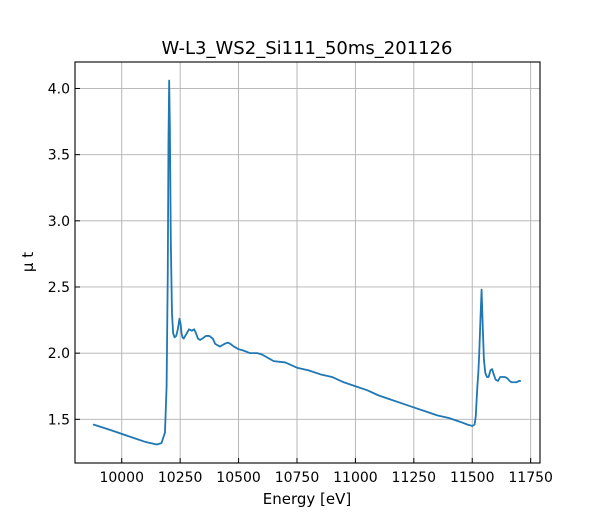 The image size is (600, 520). What do you see at coordinates (59, 288) in the screenshot?
I see `y-tick-label: 2.5` at bounding box center [59, 288].